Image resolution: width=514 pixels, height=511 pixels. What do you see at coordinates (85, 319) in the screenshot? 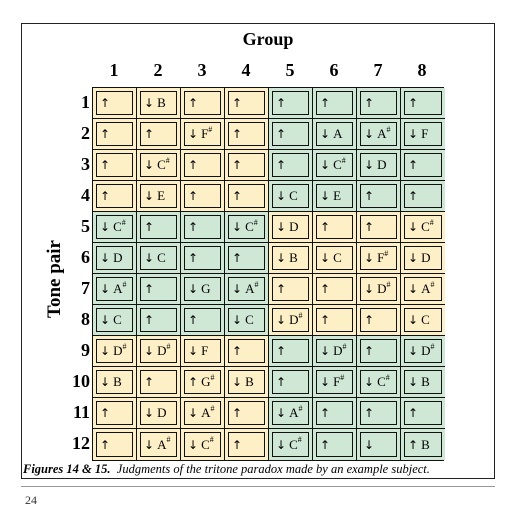
I see `tone-pair-header-8: 8` at bounding box center [85, 319].